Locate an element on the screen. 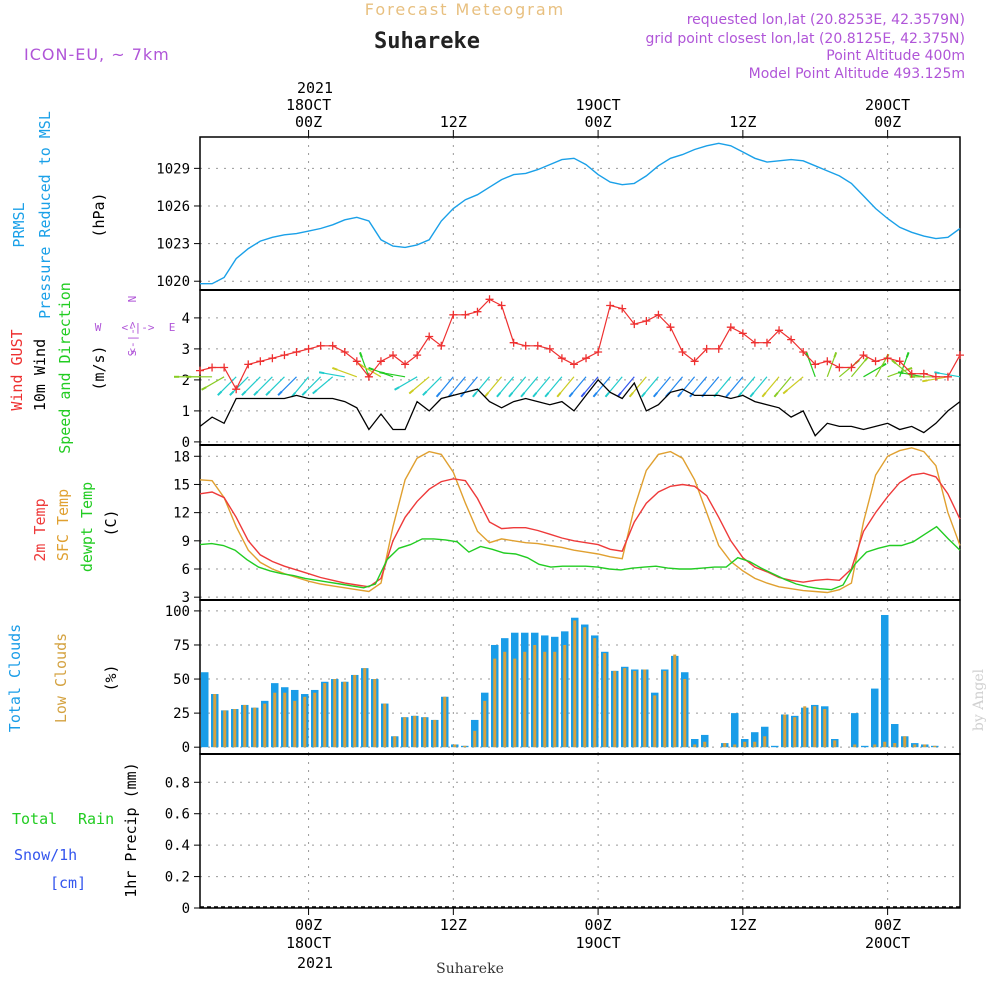 The height and width of the screenshot is (1000, 1000). compass-west: W is located at coordinates (98, 327).